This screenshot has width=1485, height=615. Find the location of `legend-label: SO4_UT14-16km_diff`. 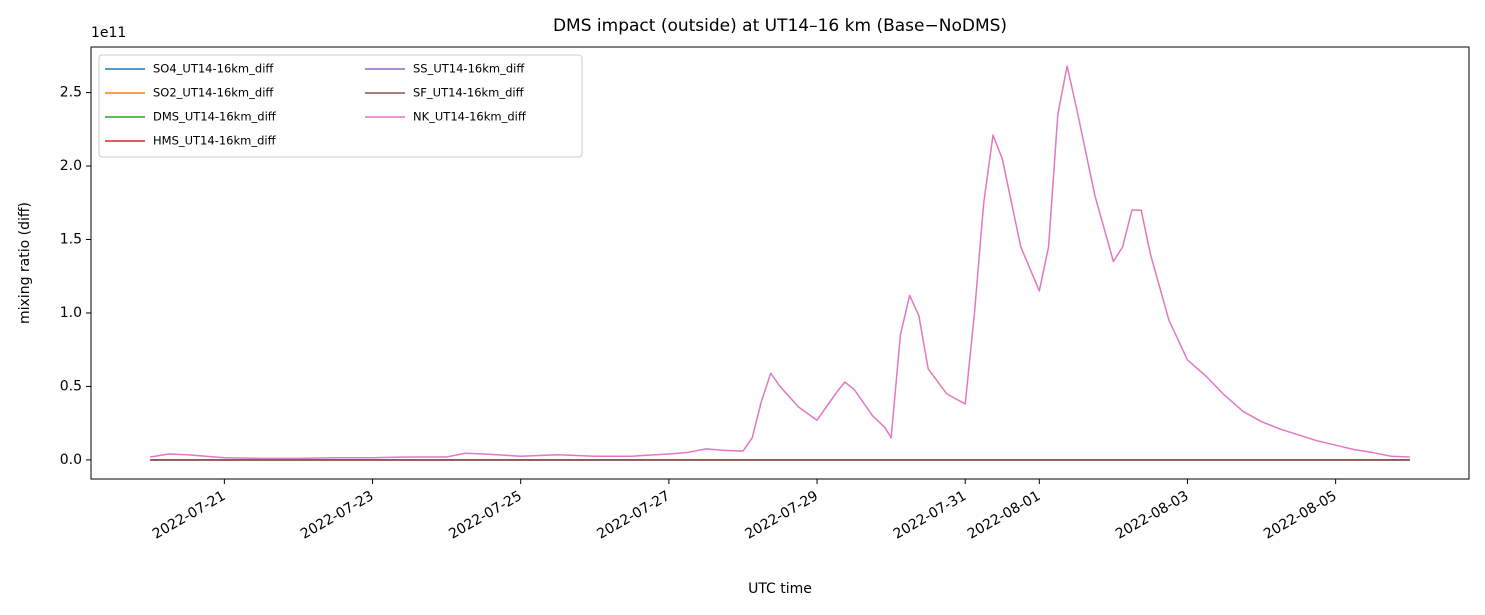

legend-label: SO4_UT14-16km_diff is located at coordinates (213, 69).